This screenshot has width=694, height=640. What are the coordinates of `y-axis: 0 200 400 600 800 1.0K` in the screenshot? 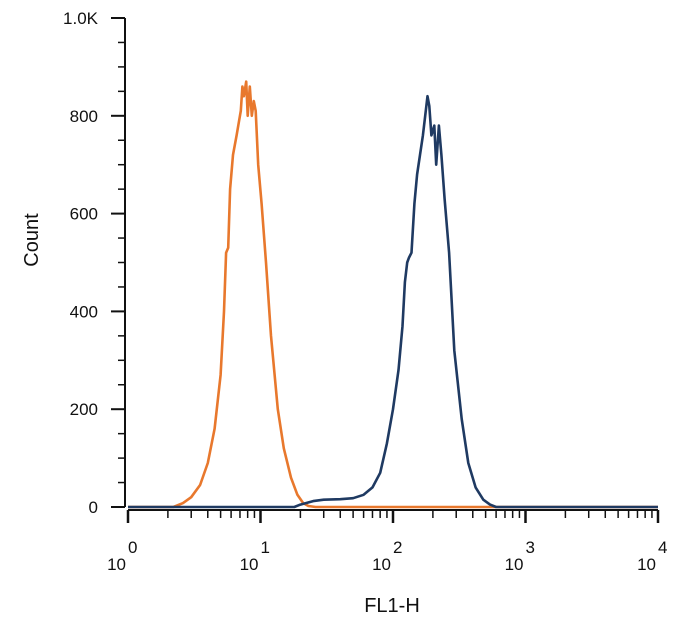 It's located at (94, 263).